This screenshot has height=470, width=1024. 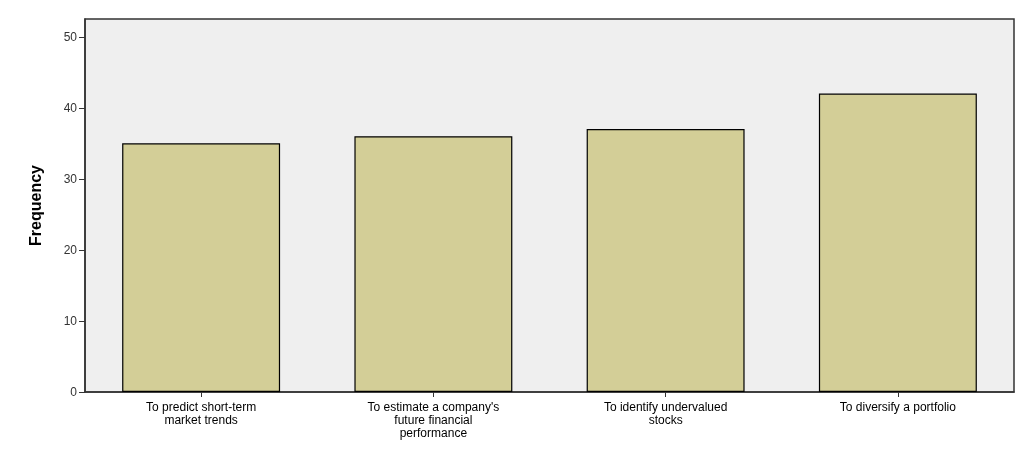 I want to click on y-tick-label: 40, so click(x=70, y=107).